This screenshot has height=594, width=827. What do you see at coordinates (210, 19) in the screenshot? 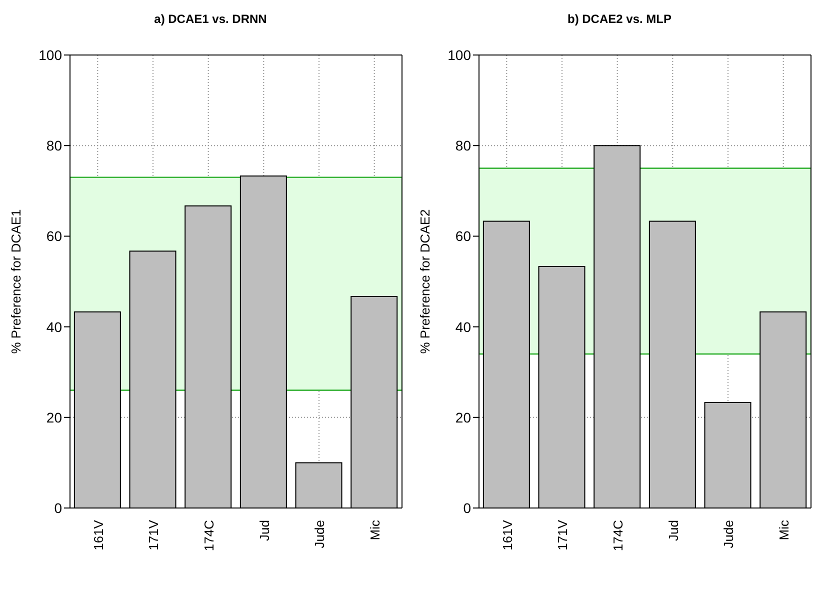
I see `chart-title: a) DCAE1 vs. DRNN` at bounding box center [210, 19].